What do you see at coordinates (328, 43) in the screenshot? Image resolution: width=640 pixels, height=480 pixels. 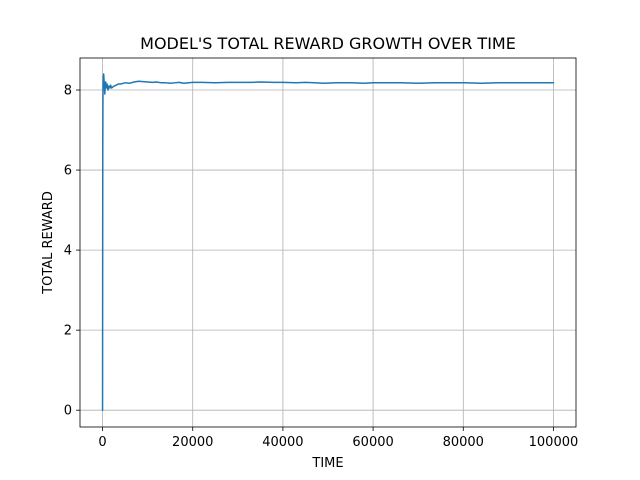 I see `chart-title: MODEL'S TOTAL REWARD GROWTH OVER TIME` at bounding box center [328, 43].